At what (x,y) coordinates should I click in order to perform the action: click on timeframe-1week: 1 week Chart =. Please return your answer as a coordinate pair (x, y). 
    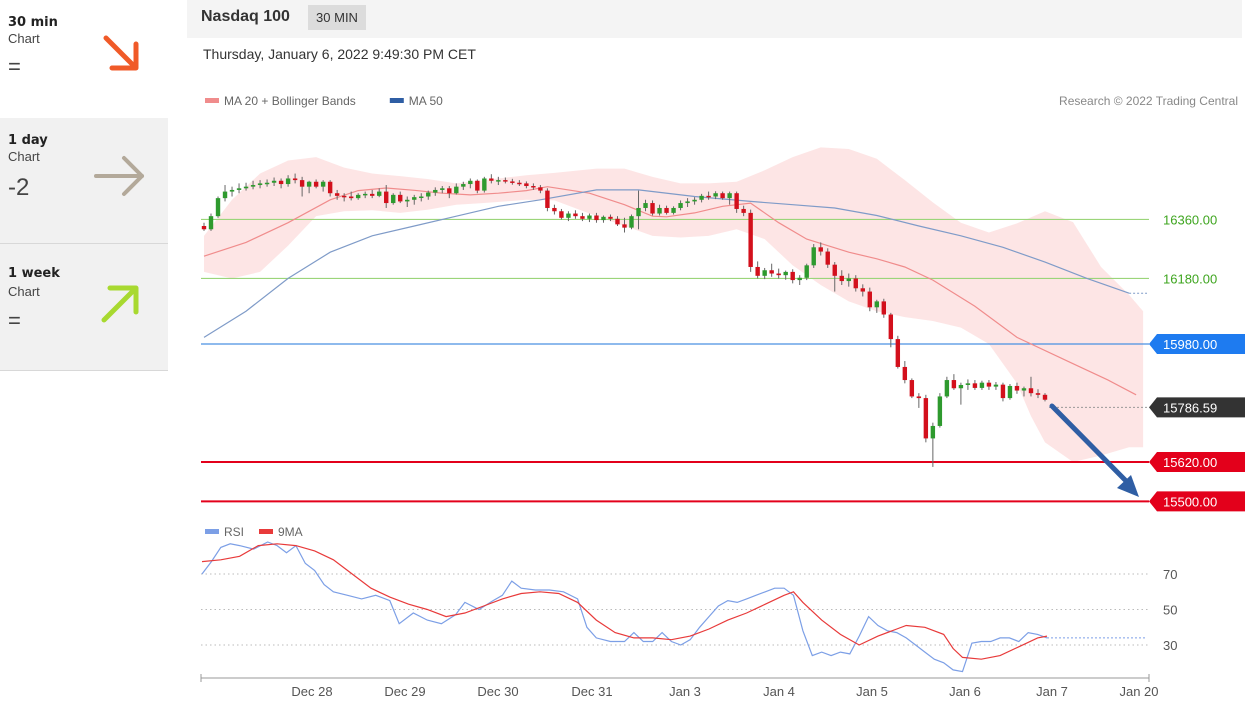
    Looking at the image, I should click on (84, 307).